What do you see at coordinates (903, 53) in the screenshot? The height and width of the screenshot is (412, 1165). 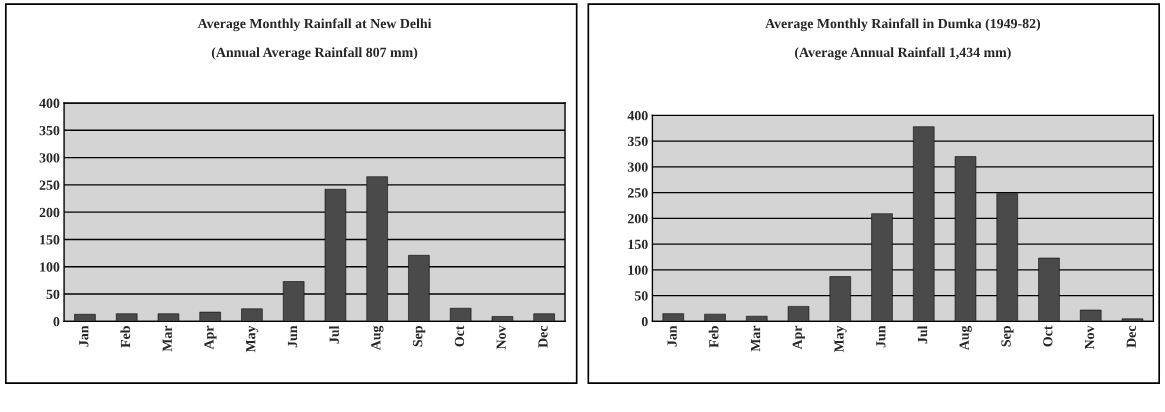 I see `chart-subtitle: (Average Annual Rainfall 1,434 mm)` at bounding box center [903, 53].